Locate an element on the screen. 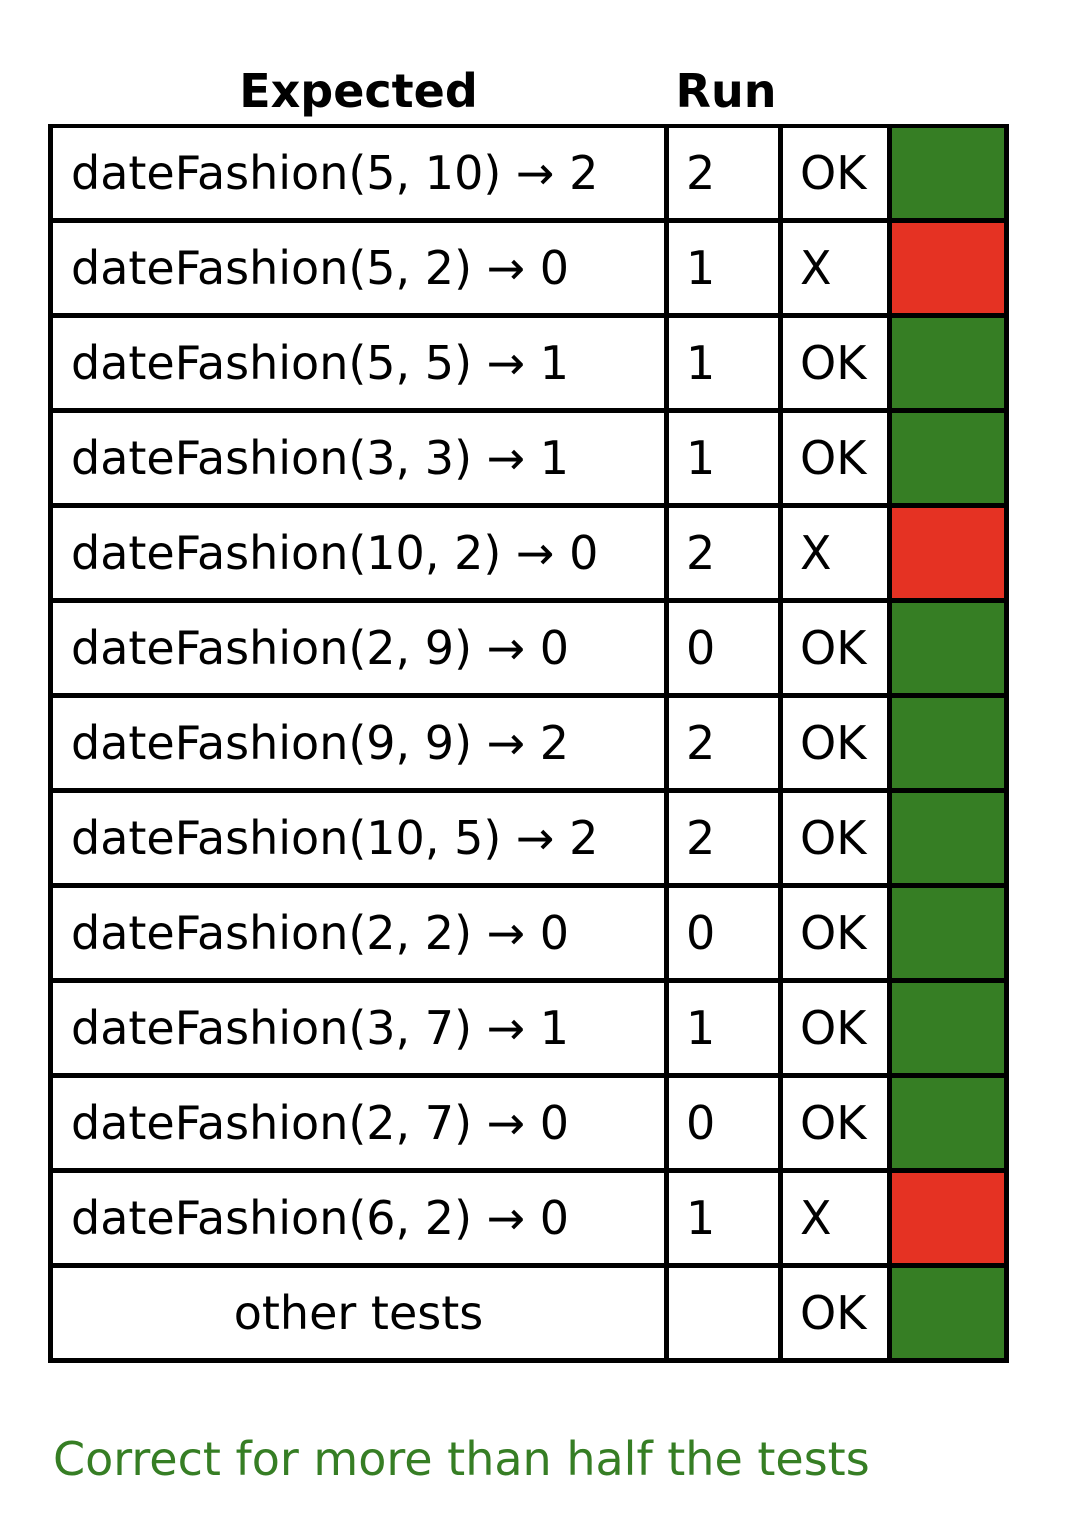 This screenshot has height=1536, width=1090. expected-cell: dateFashion(10, 2) → 0 is located at coordinates (358, 555).